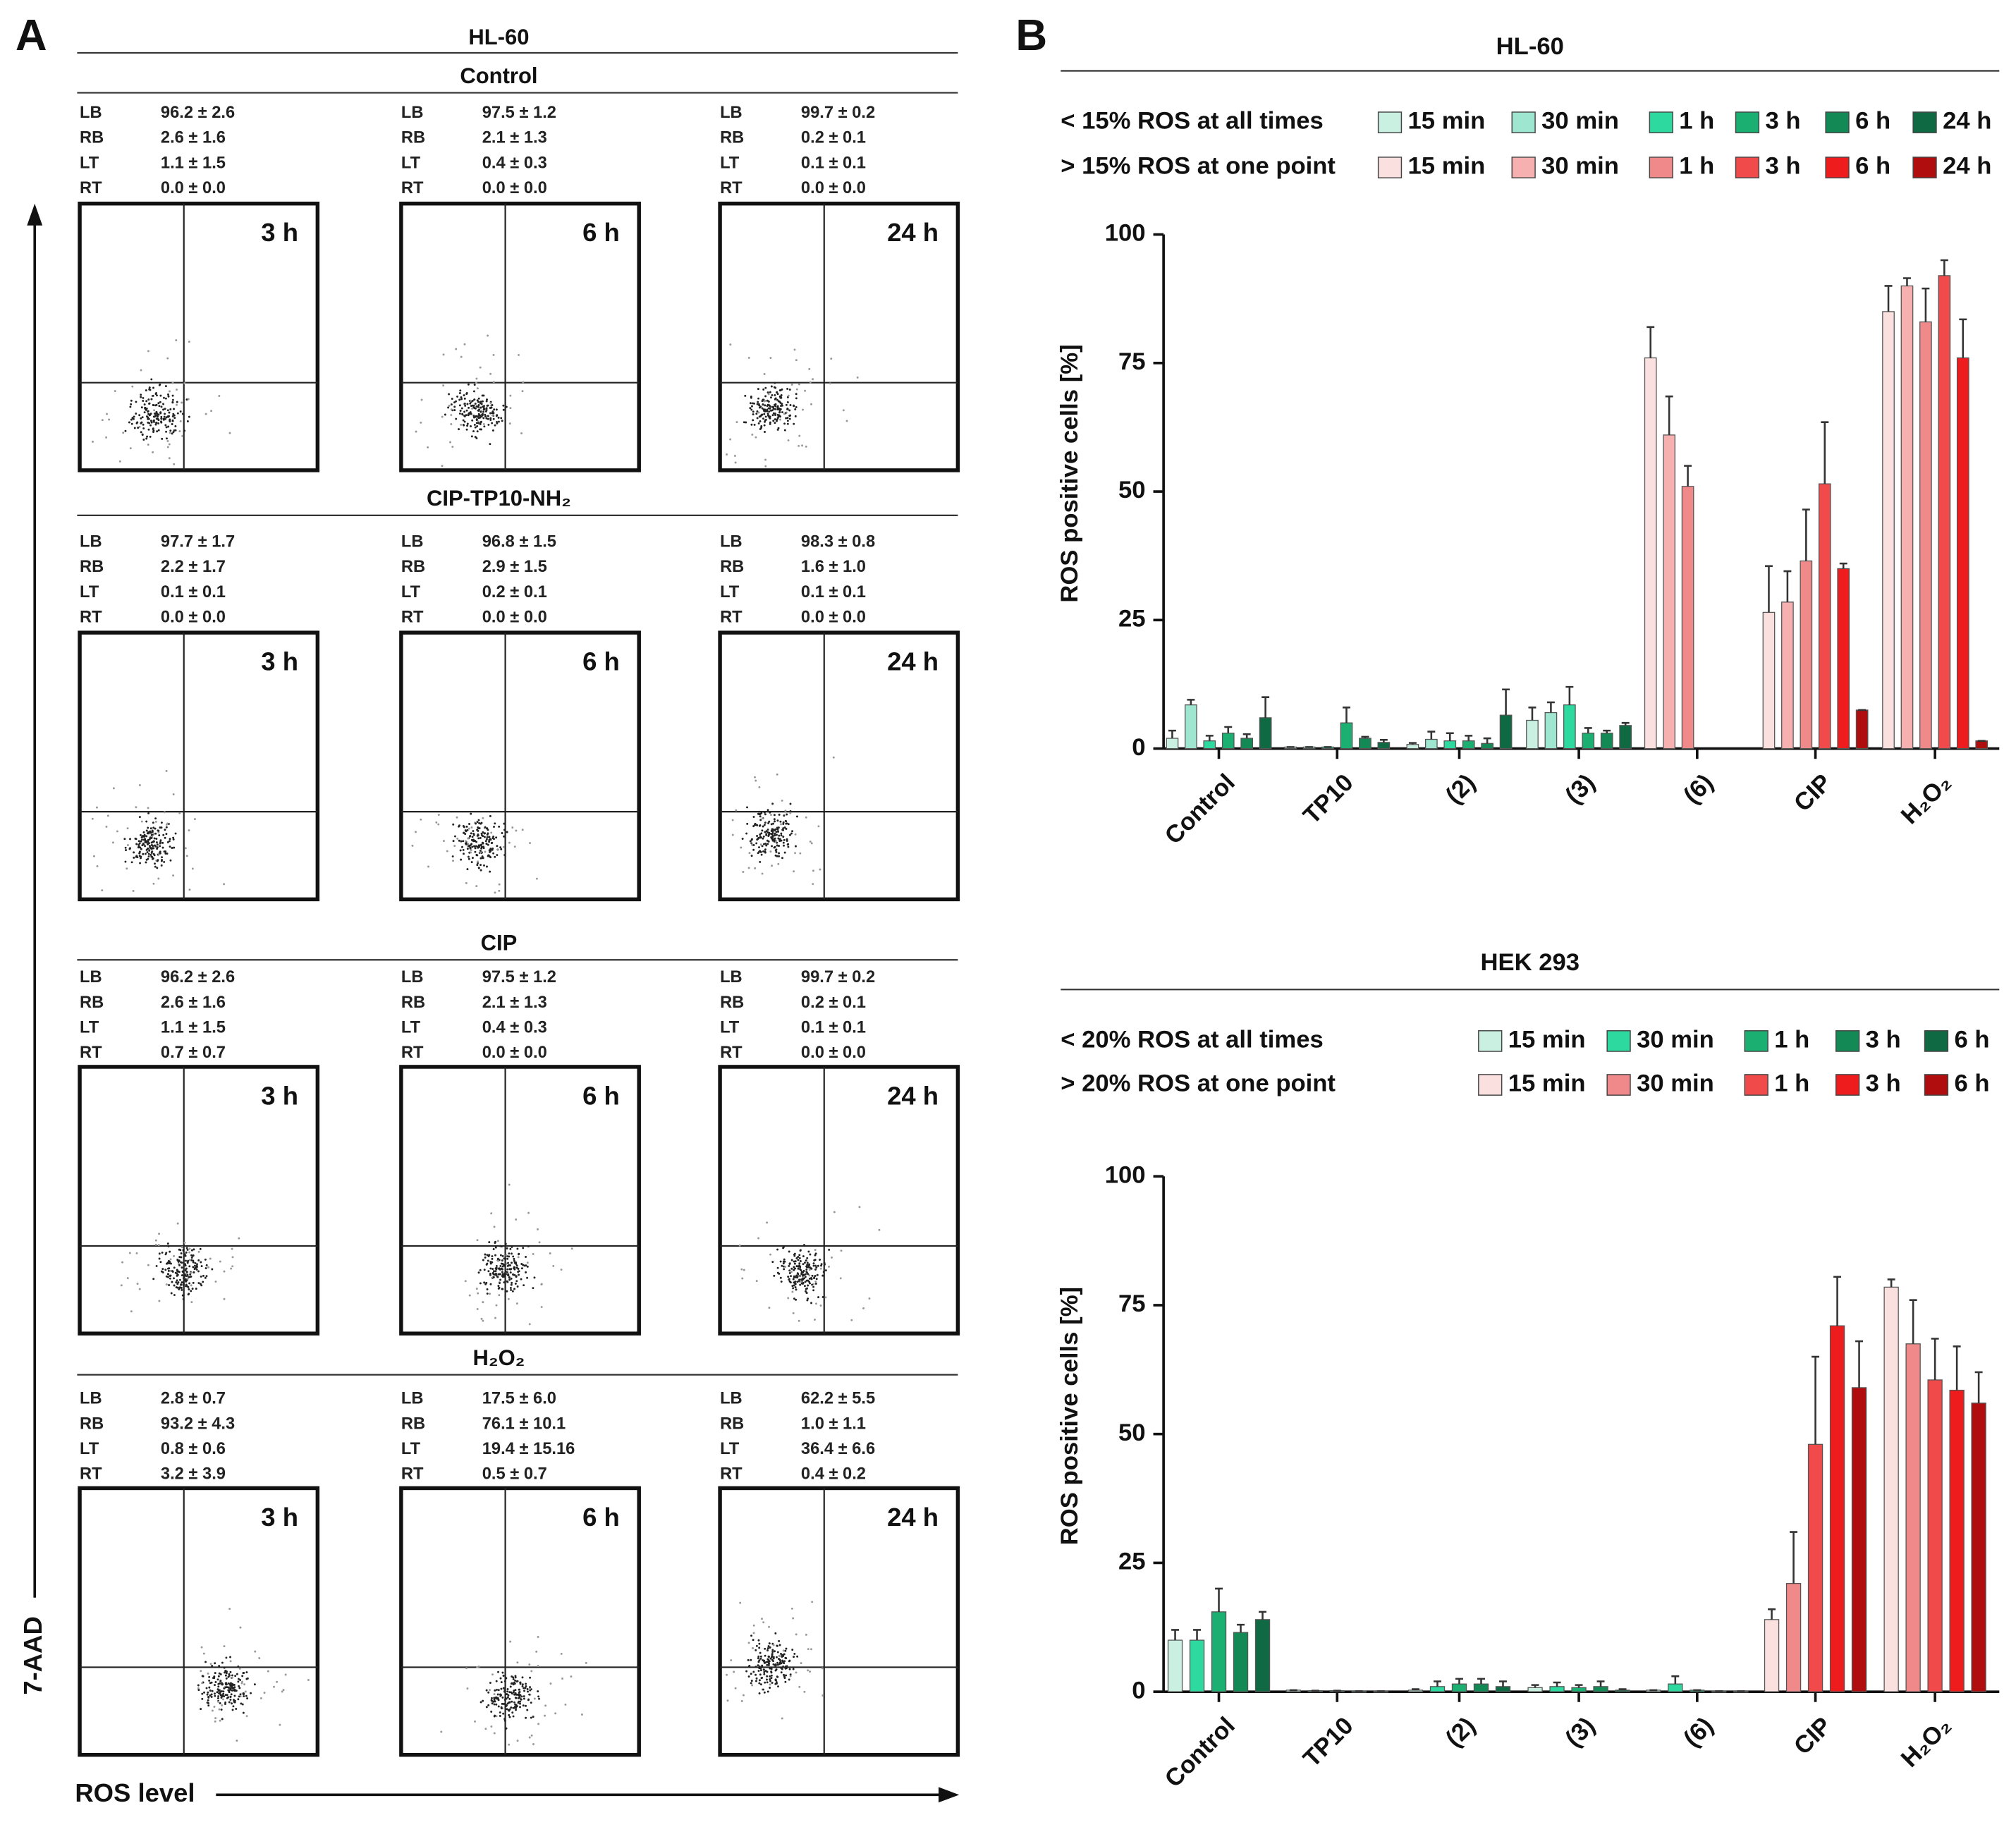 This screenshot has width=2016, height=1827. Describe the element at coordinates (838, 113) in the screenshot. I see `quadrant-stat: 99.7 ± 0.2` at that location.